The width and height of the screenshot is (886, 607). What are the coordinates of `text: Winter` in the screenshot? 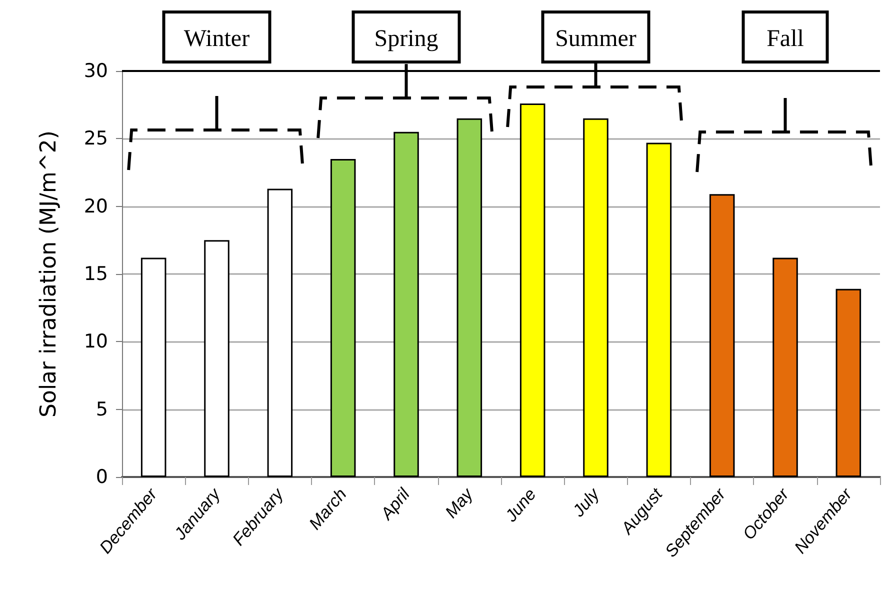 It's located at (217, 39).